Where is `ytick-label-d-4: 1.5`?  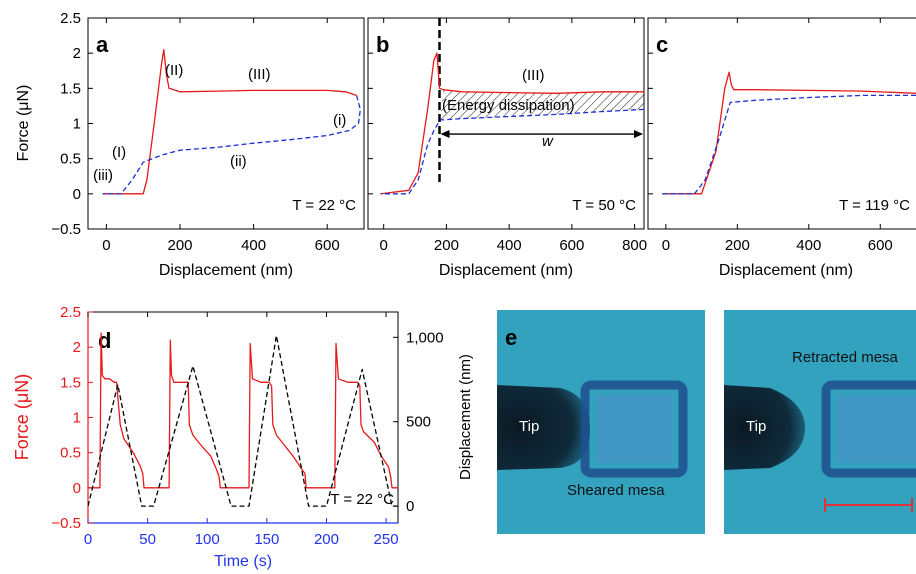
ytick-label-d-4: 1.5 is located at coordinates (70, 382).